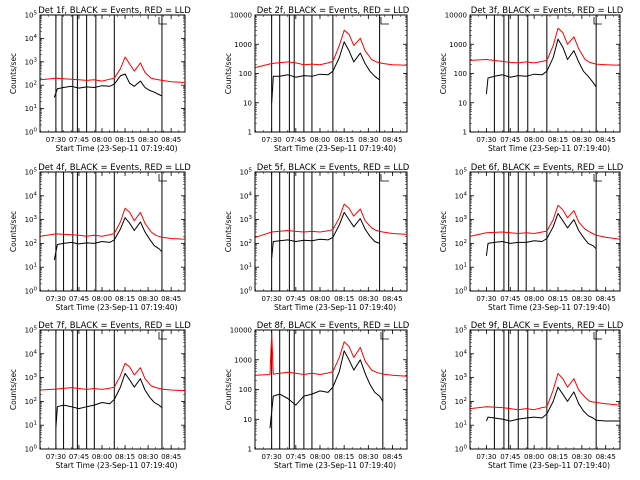 This screenshot has height=480, width=640. What do you see at coordinates (114, 326) in the screenshot?
I see `chart-title: Det 7f, BLACK = Events, RED = LLD` at bounding box center [114, 326].